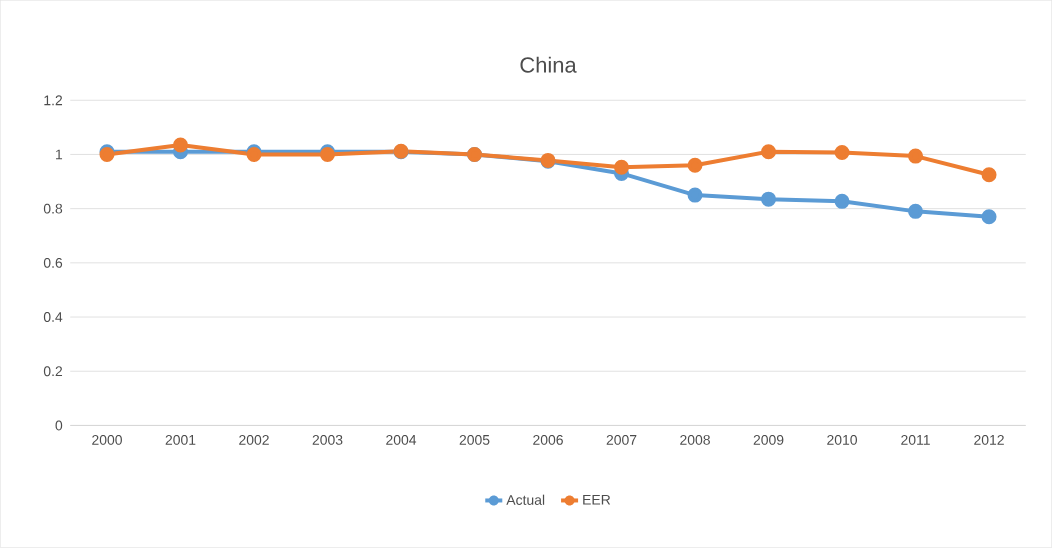 The image size is (1052, 548). I want to click on x-tick-label: 2004, so click(401, 440).